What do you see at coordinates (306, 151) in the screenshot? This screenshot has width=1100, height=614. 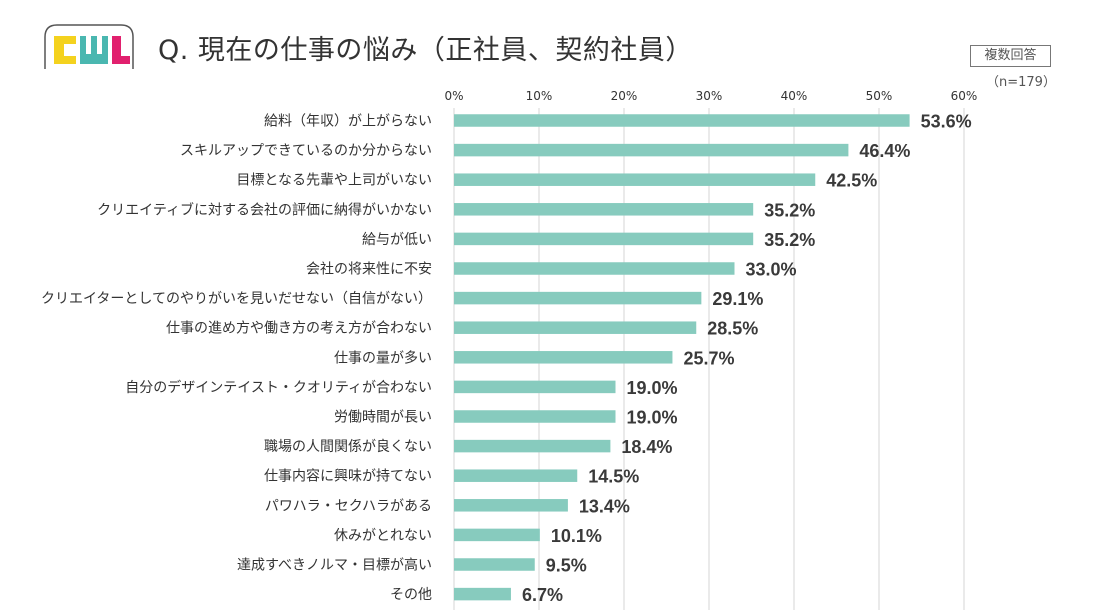 I see `category-label: スキルアップできているのか分からない` at bounding box center [306, 151].